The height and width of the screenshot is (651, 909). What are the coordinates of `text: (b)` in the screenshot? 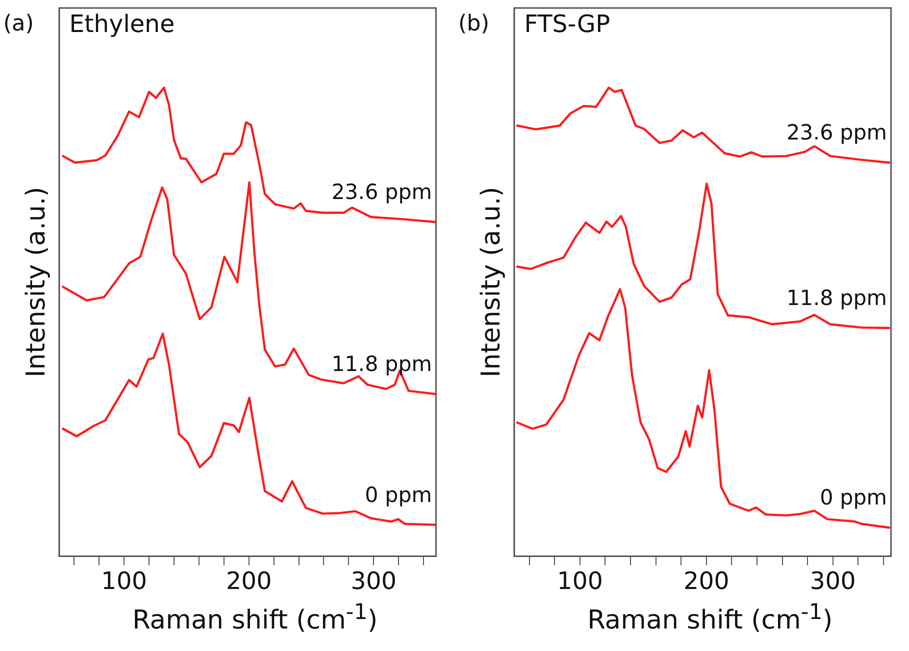 It's located at (474, 24).